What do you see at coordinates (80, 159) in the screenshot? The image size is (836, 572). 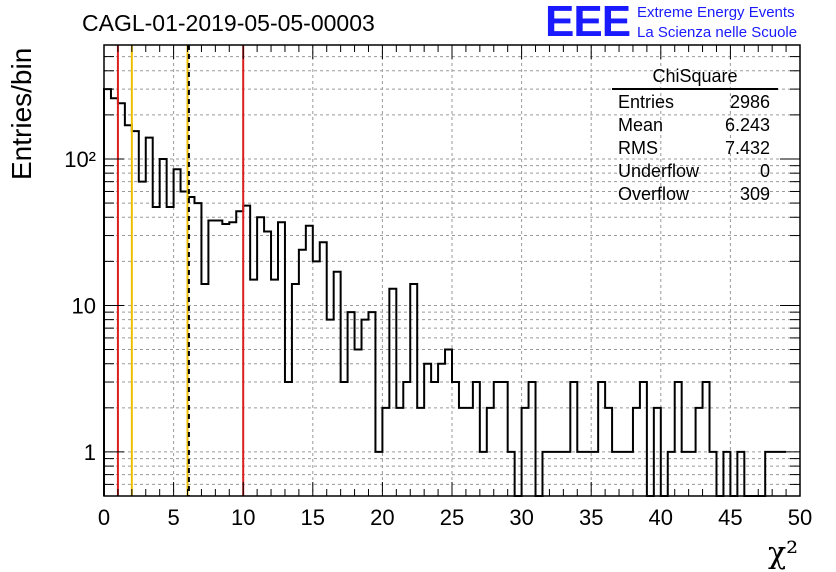 I see `y-tick-label: 10²` at bounding box center [80, 159].